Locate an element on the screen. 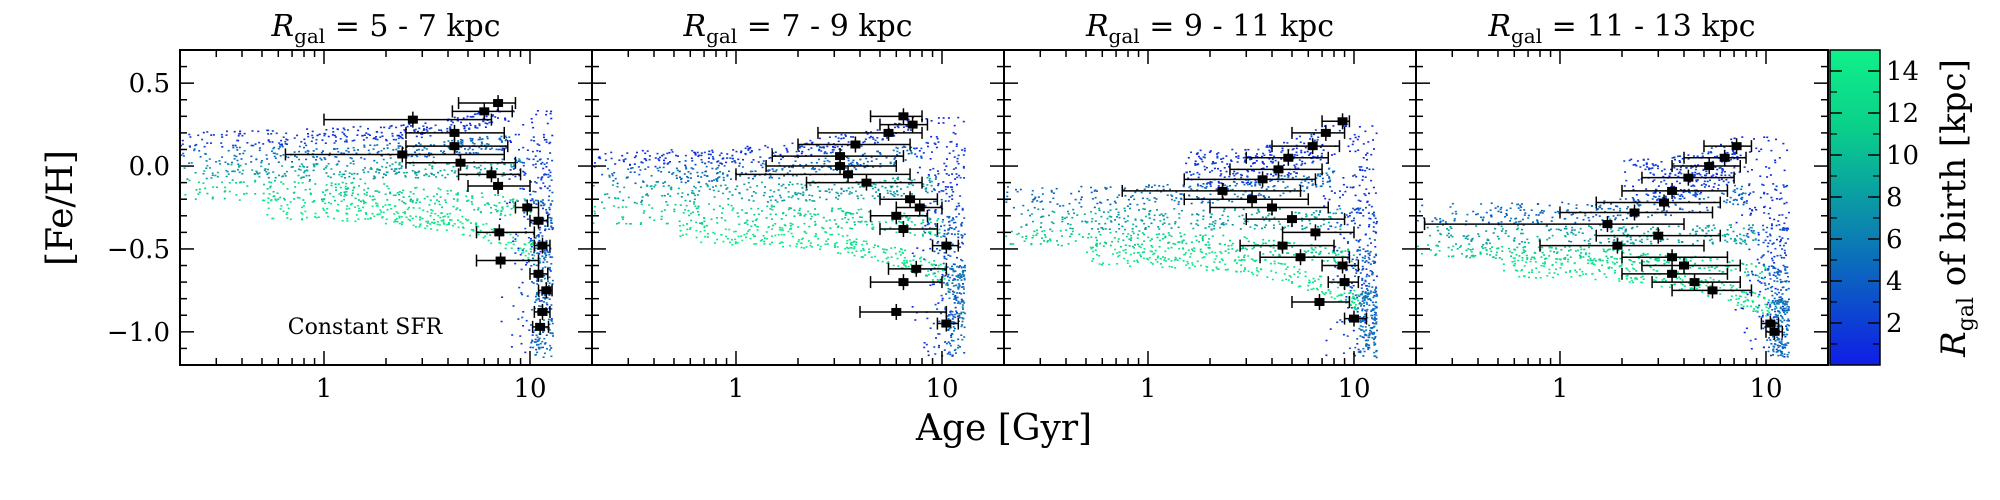  panel-2-data-point is located at coordinates (946, 323).